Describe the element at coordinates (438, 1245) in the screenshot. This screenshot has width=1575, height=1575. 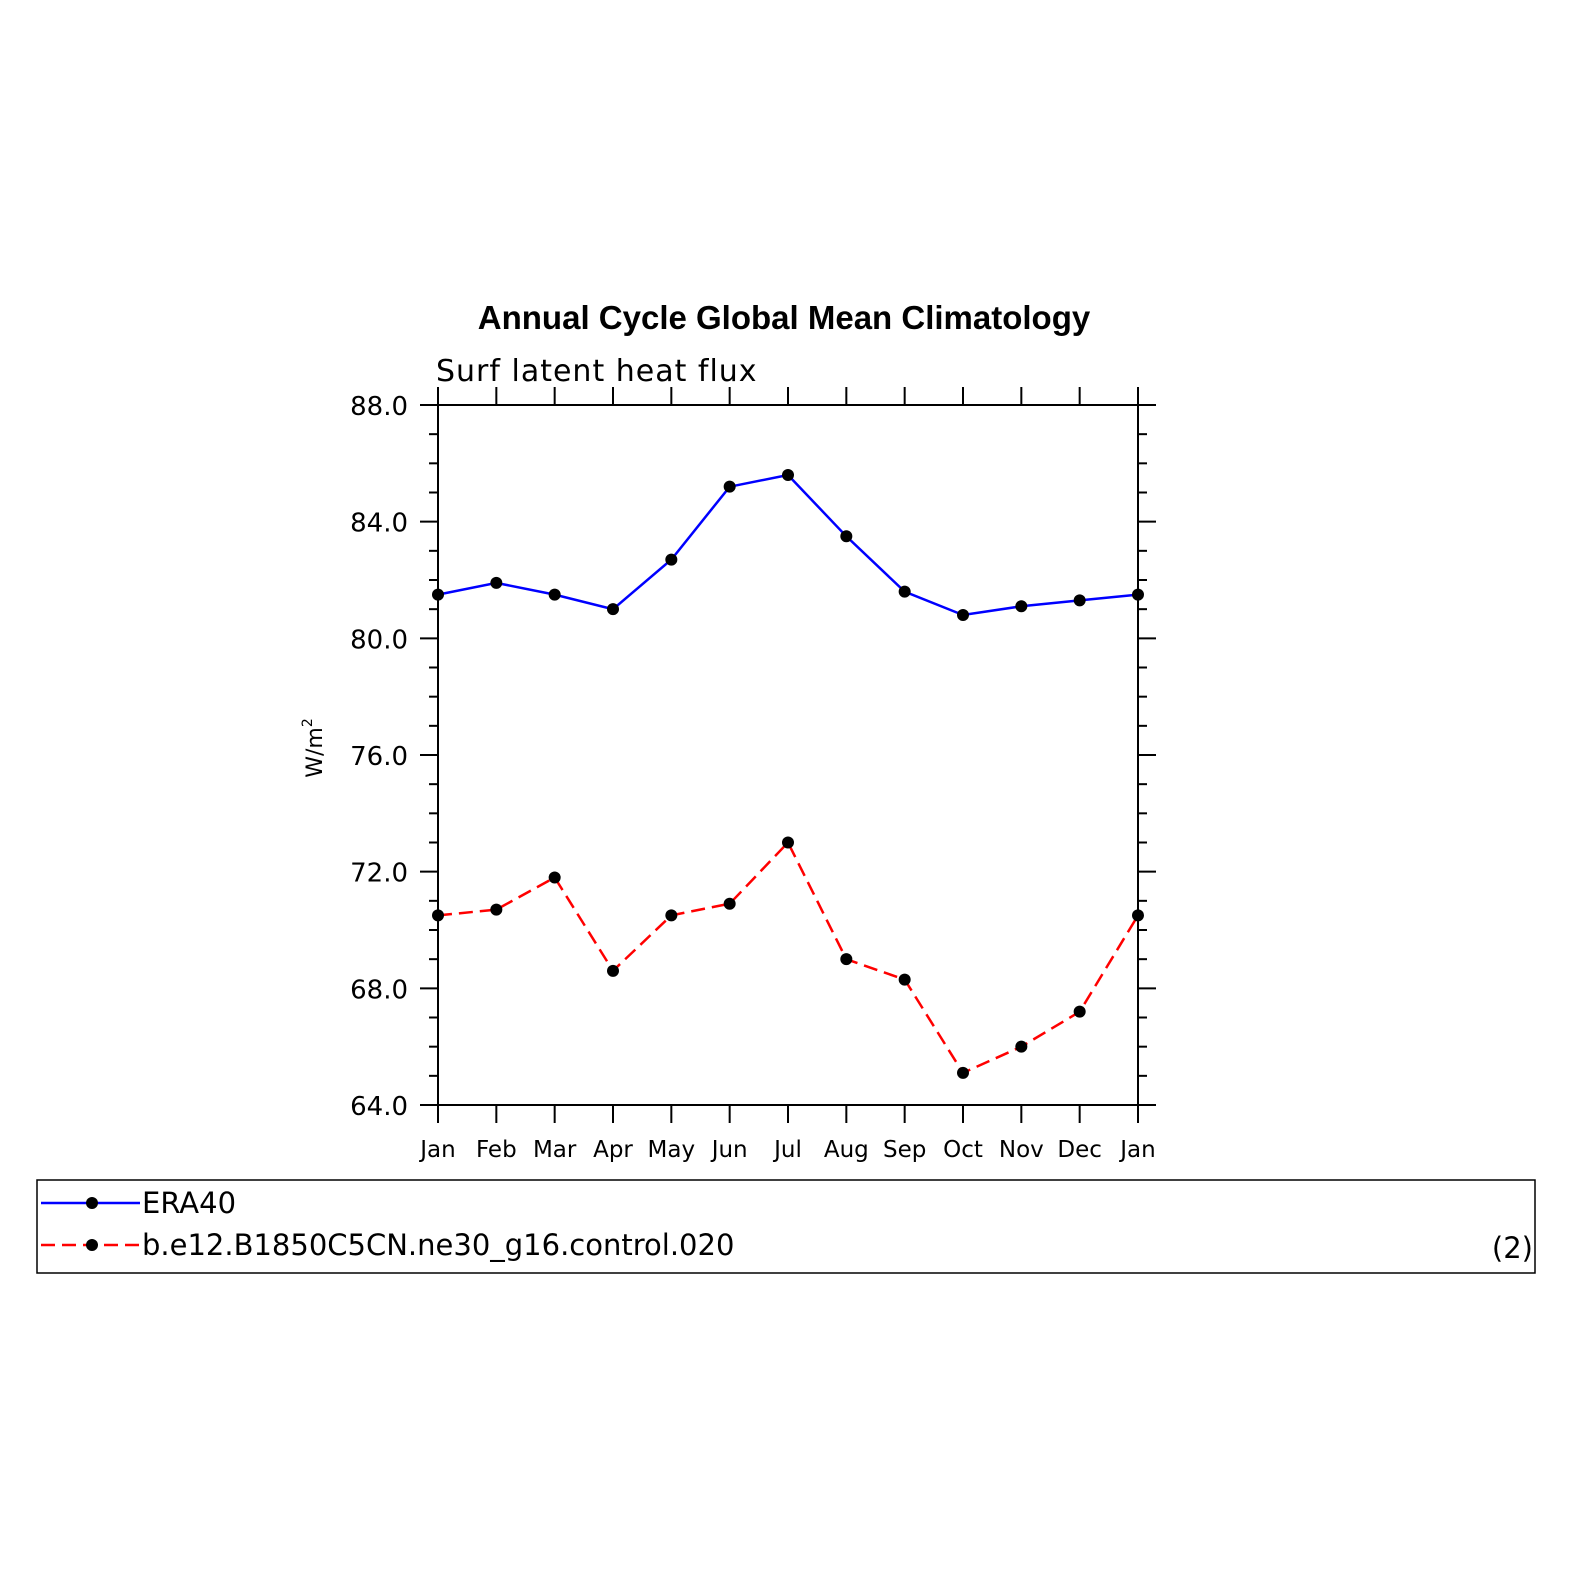
I see `legend-entry-label: b.e12.B1850C5CN.ne30_g16.control.020` at that location.